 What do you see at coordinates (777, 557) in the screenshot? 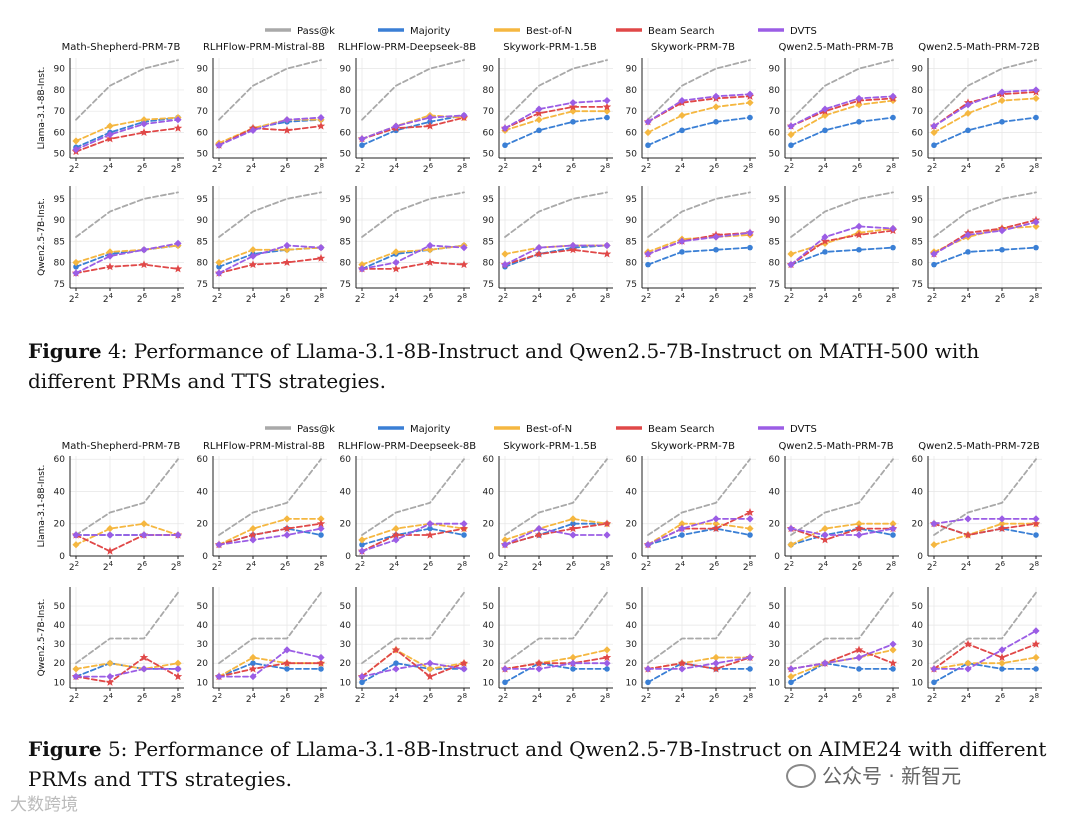
I see `y-tick-label: 0` at bounding box center [777, 557].